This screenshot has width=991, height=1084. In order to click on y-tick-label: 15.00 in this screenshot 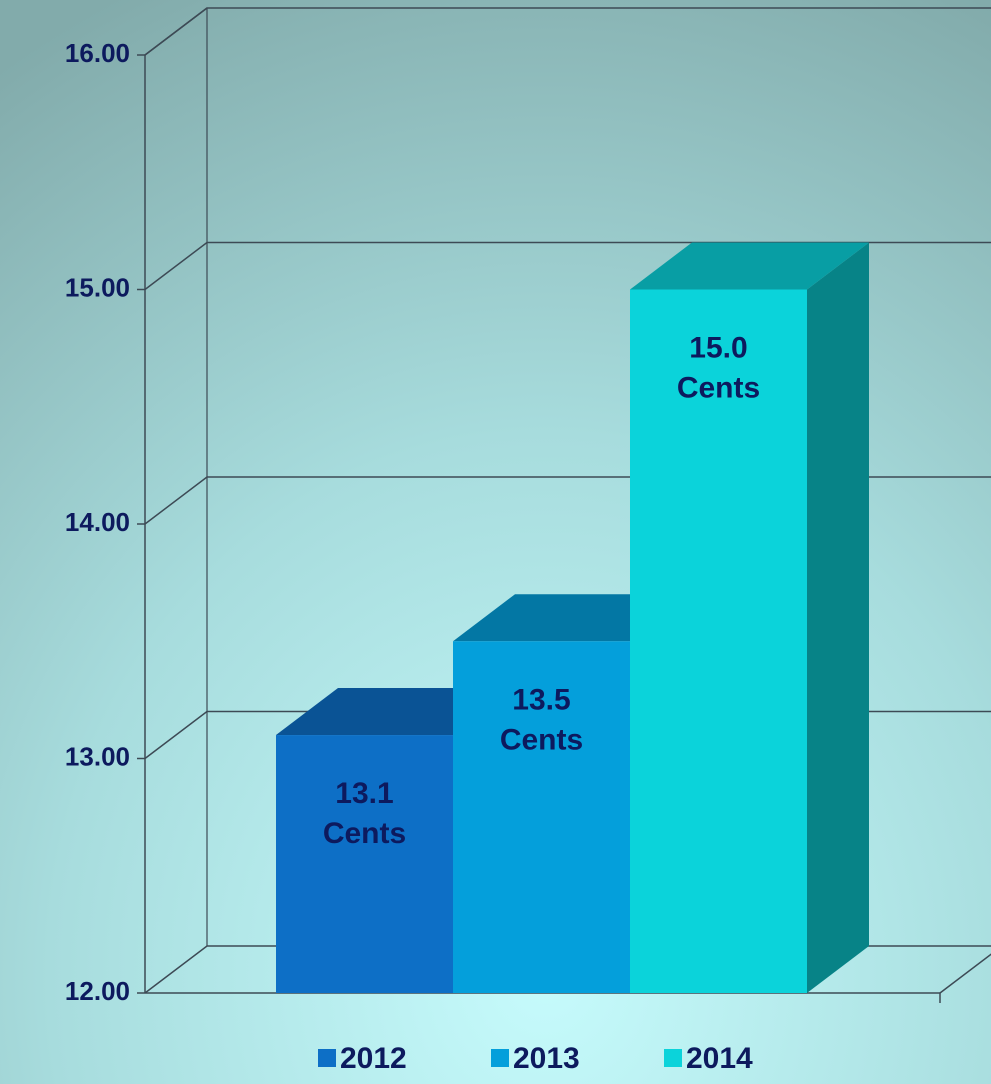, I will do `click(97, 287)`.